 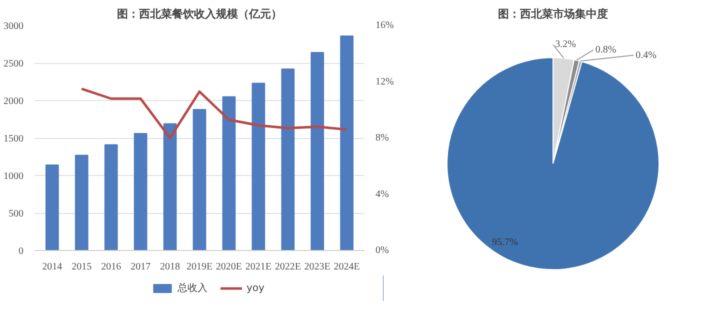 What do you see at coordinates (605, 50) in the screenshot?
I see `data-label: 0.8%` at bounding box center [605, 50].